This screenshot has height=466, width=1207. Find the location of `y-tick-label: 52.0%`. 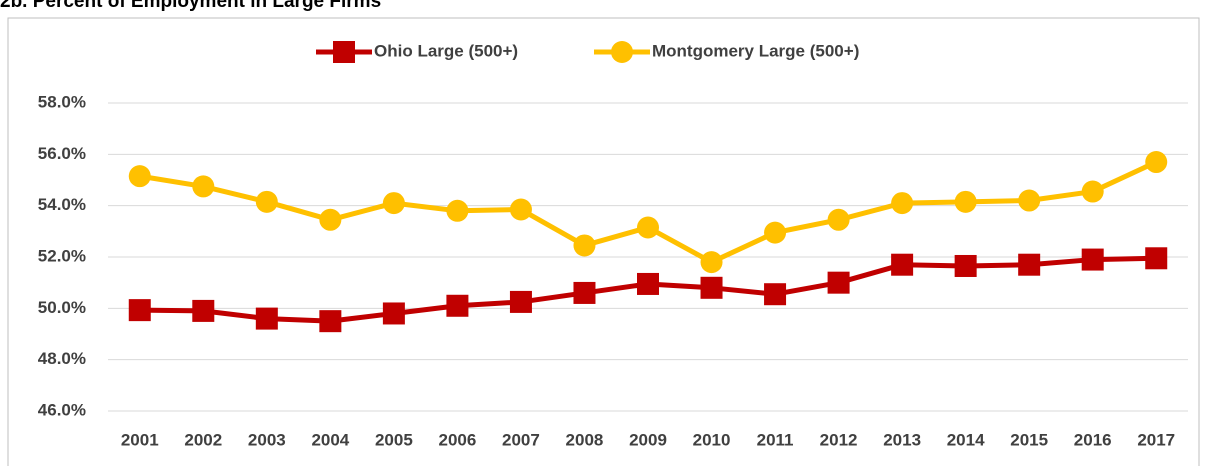

y-tick-label: 52.0% is located at coordinates (62, 255).